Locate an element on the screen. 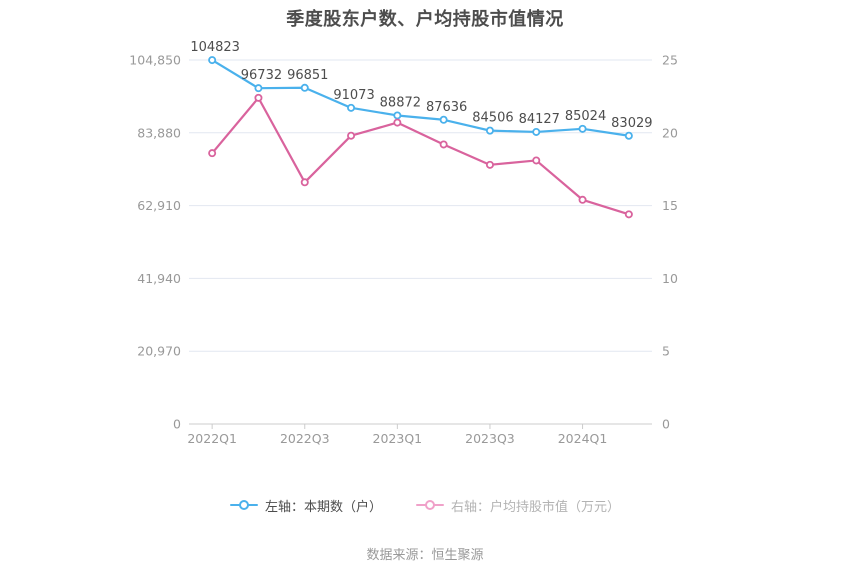  legend-label: 右轴：户均持股市值（万元） is located at coordinates (536, 507).